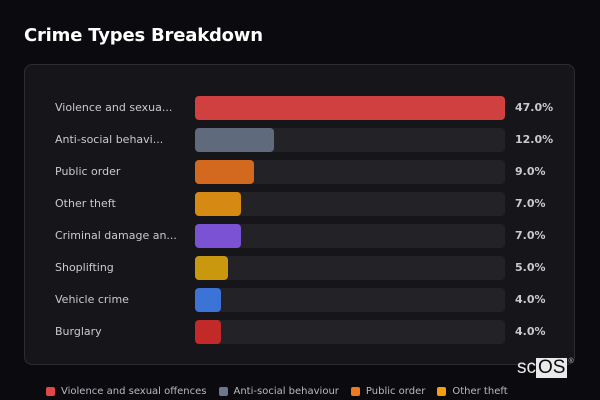 The width and height of the screenshot is (600, 400). I want to click on bar-value: 12.0%, so click(534, 139).